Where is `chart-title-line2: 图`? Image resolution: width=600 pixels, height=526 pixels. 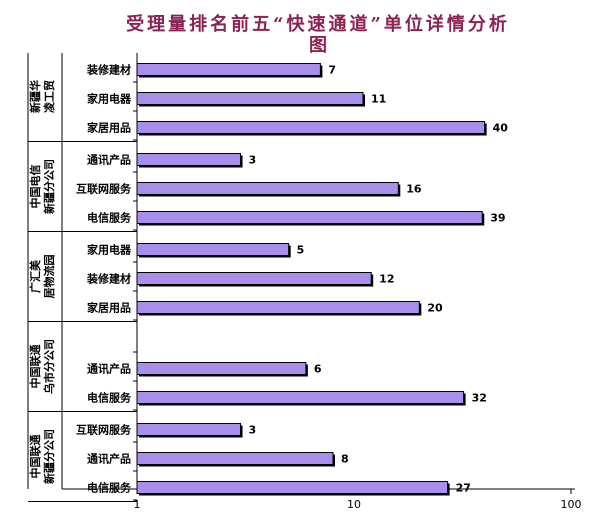 chart-title-line2: 图 is located at coordinates (318, 45).